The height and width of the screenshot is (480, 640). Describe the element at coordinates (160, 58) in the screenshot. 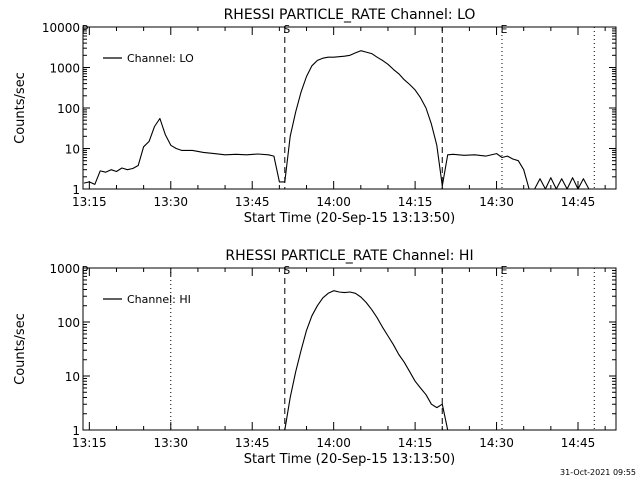

I see `legend-label: Channel: LO` at that location.